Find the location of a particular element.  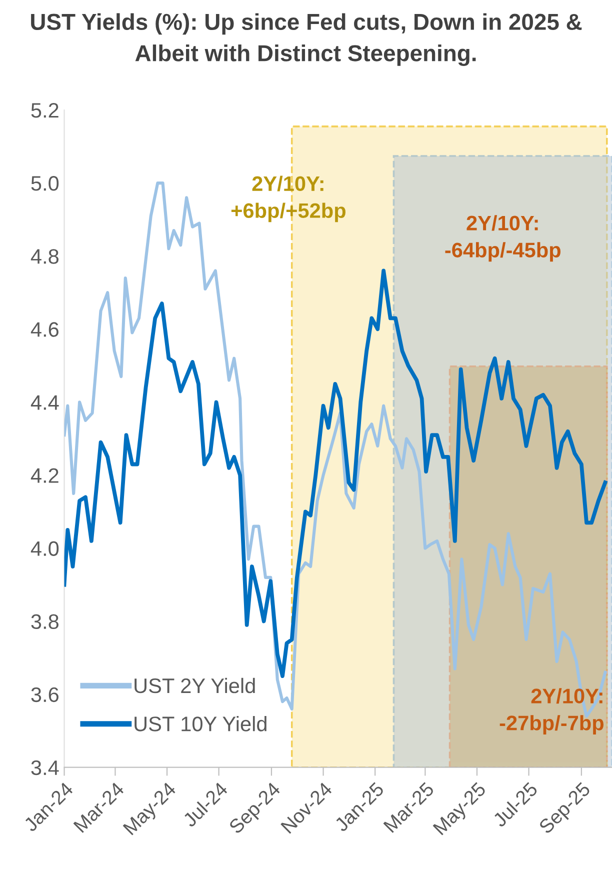

y-tick-label: 4.2 is located at coordinates (44, 475).